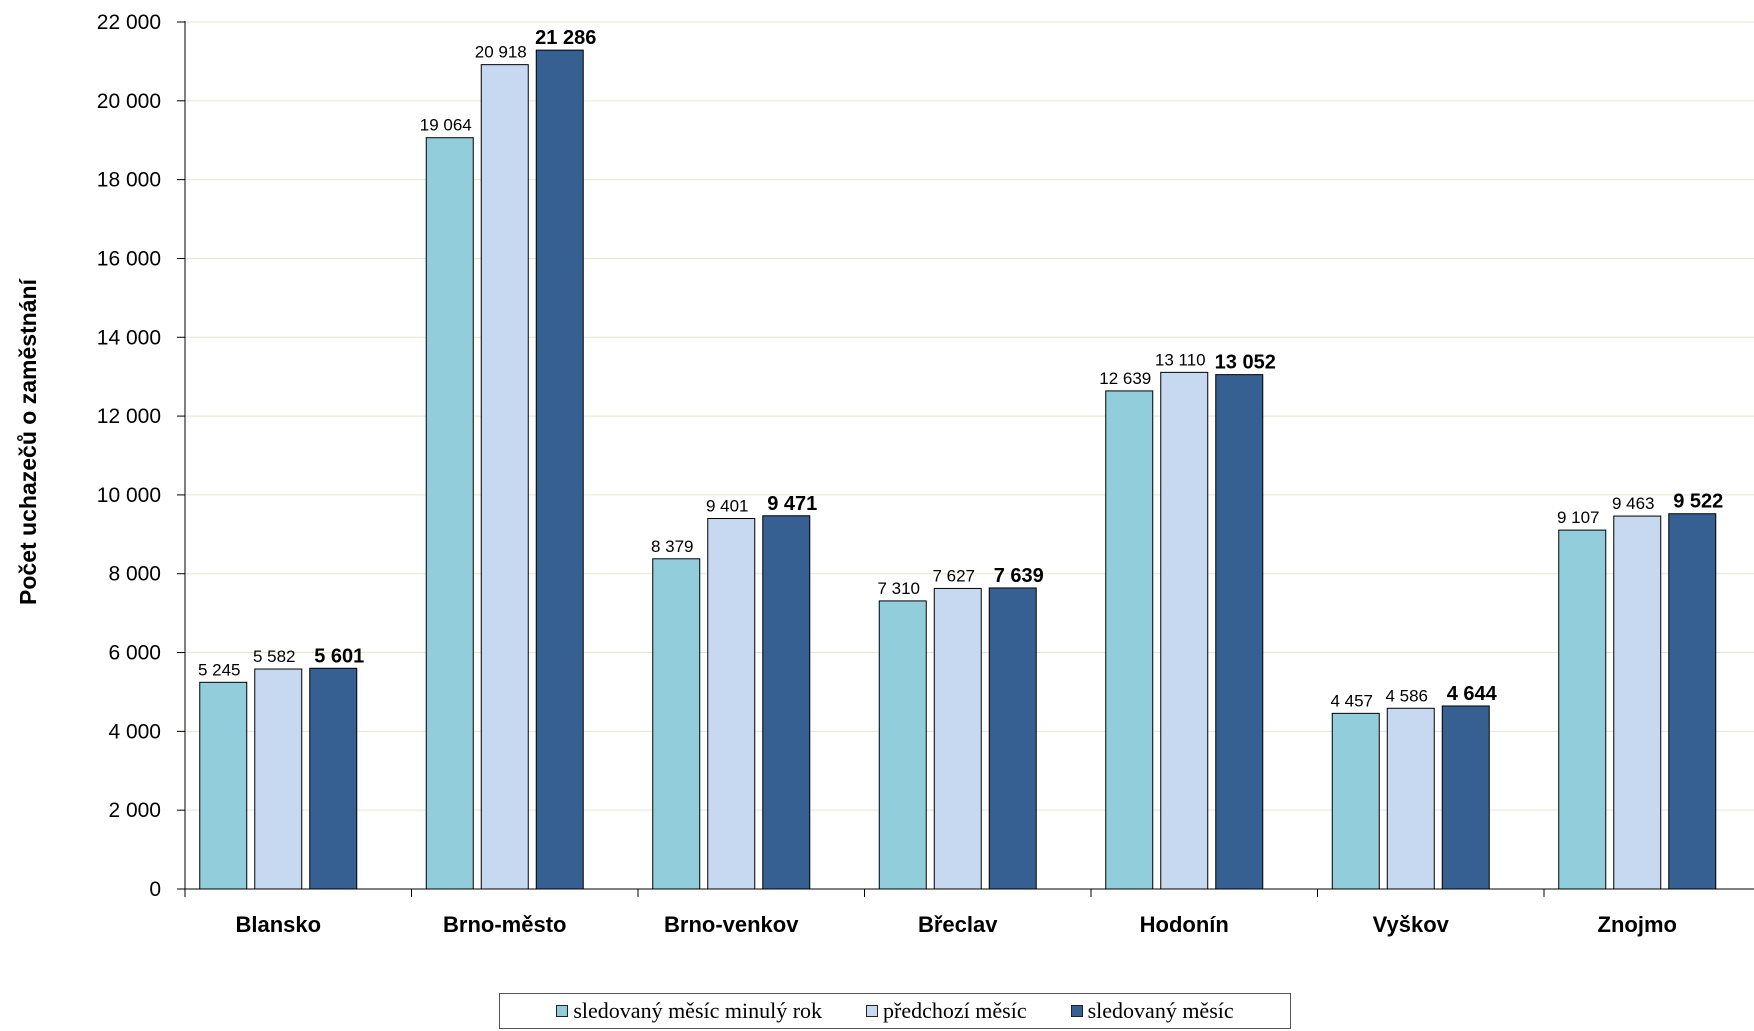  Describe the element at coordinates (1698, 502) in the screenshot. I see `data-label: 9 522` at that location.